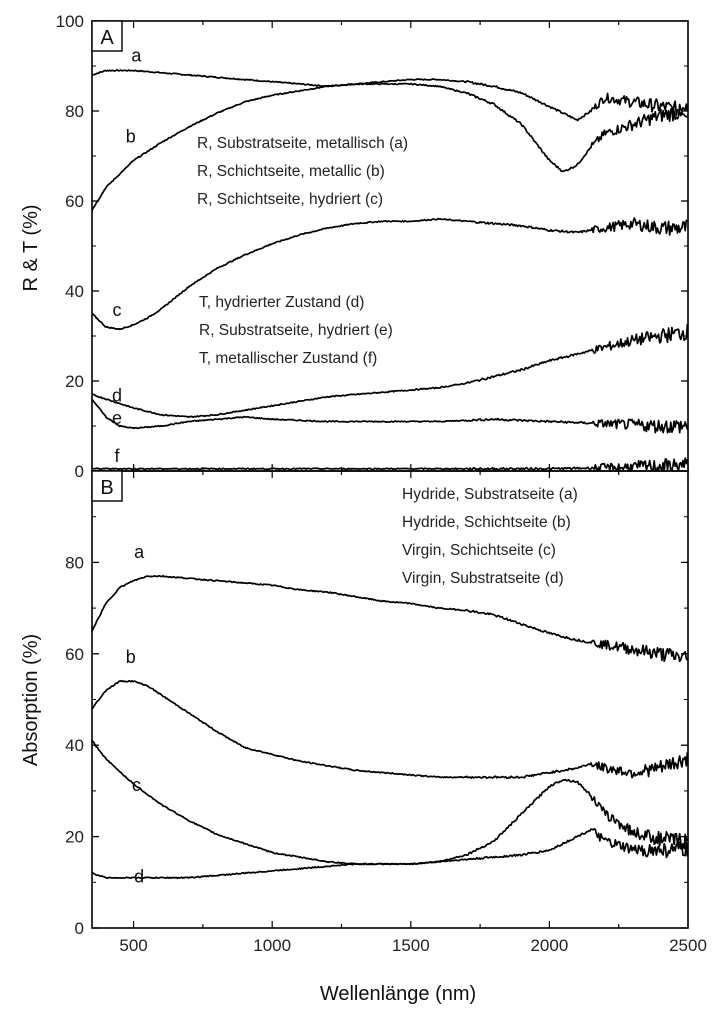  What do you see at coordinates (133, 945) in the screenshot?
I see `x-tick-label: 500` at bounding box center [133, 945].